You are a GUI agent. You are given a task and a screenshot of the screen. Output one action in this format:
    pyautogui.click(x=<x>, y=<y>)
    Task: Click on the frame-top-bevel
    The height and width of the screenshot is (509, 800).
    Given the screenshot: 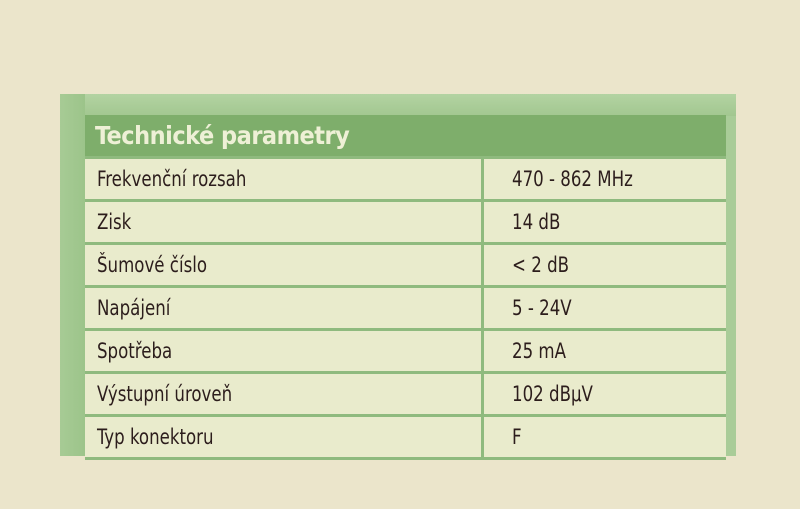 What is the action you would take?
    pyautogui.click(x=398, y=105)
    